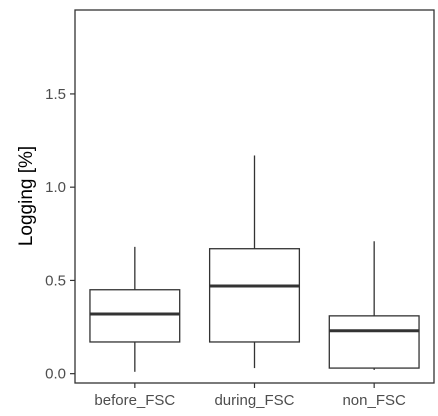 The image size is (438, 416). I want to click on x-tick-label: non_FSC, so click(374, 400).